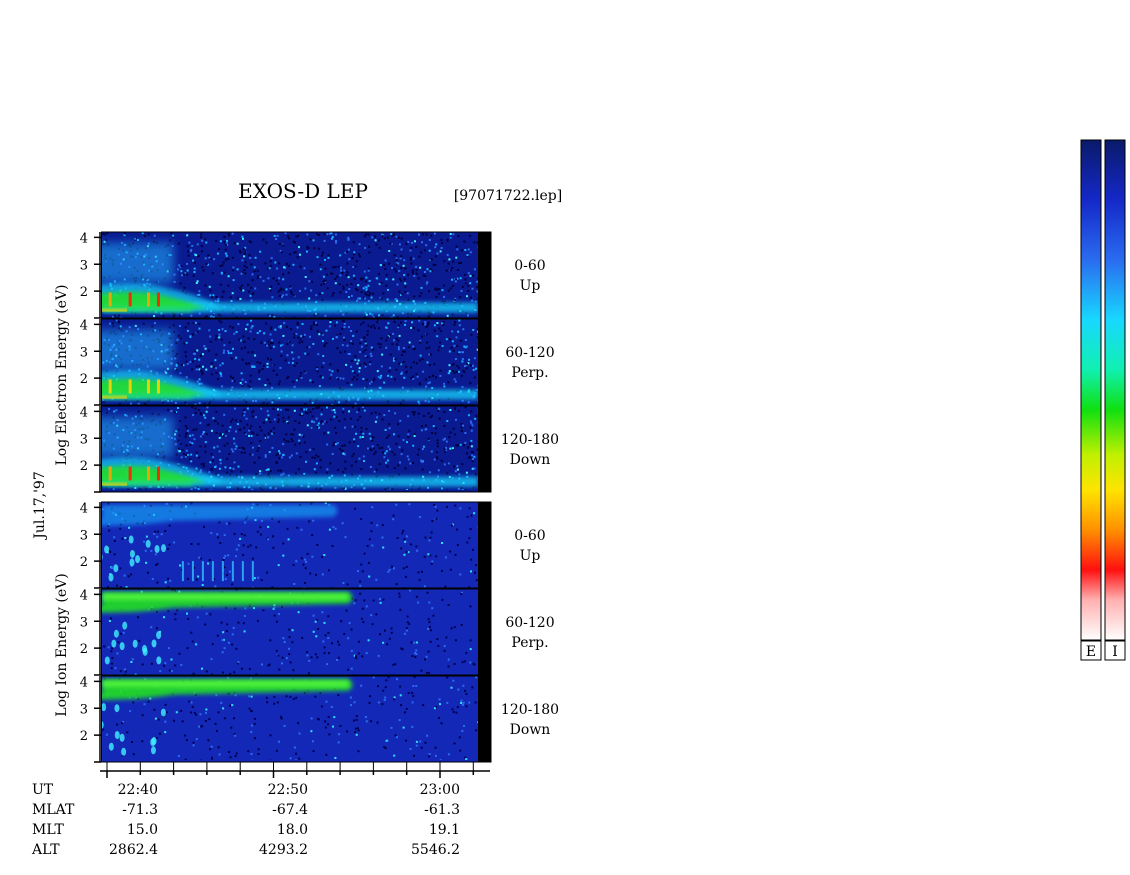 Image resolution: width=1130 pixels, height=875 pixels. What do you see at coordinates (1091, 390) in the screenshot?
I see `colorbar-electron` at bounding box center [1091, 390].